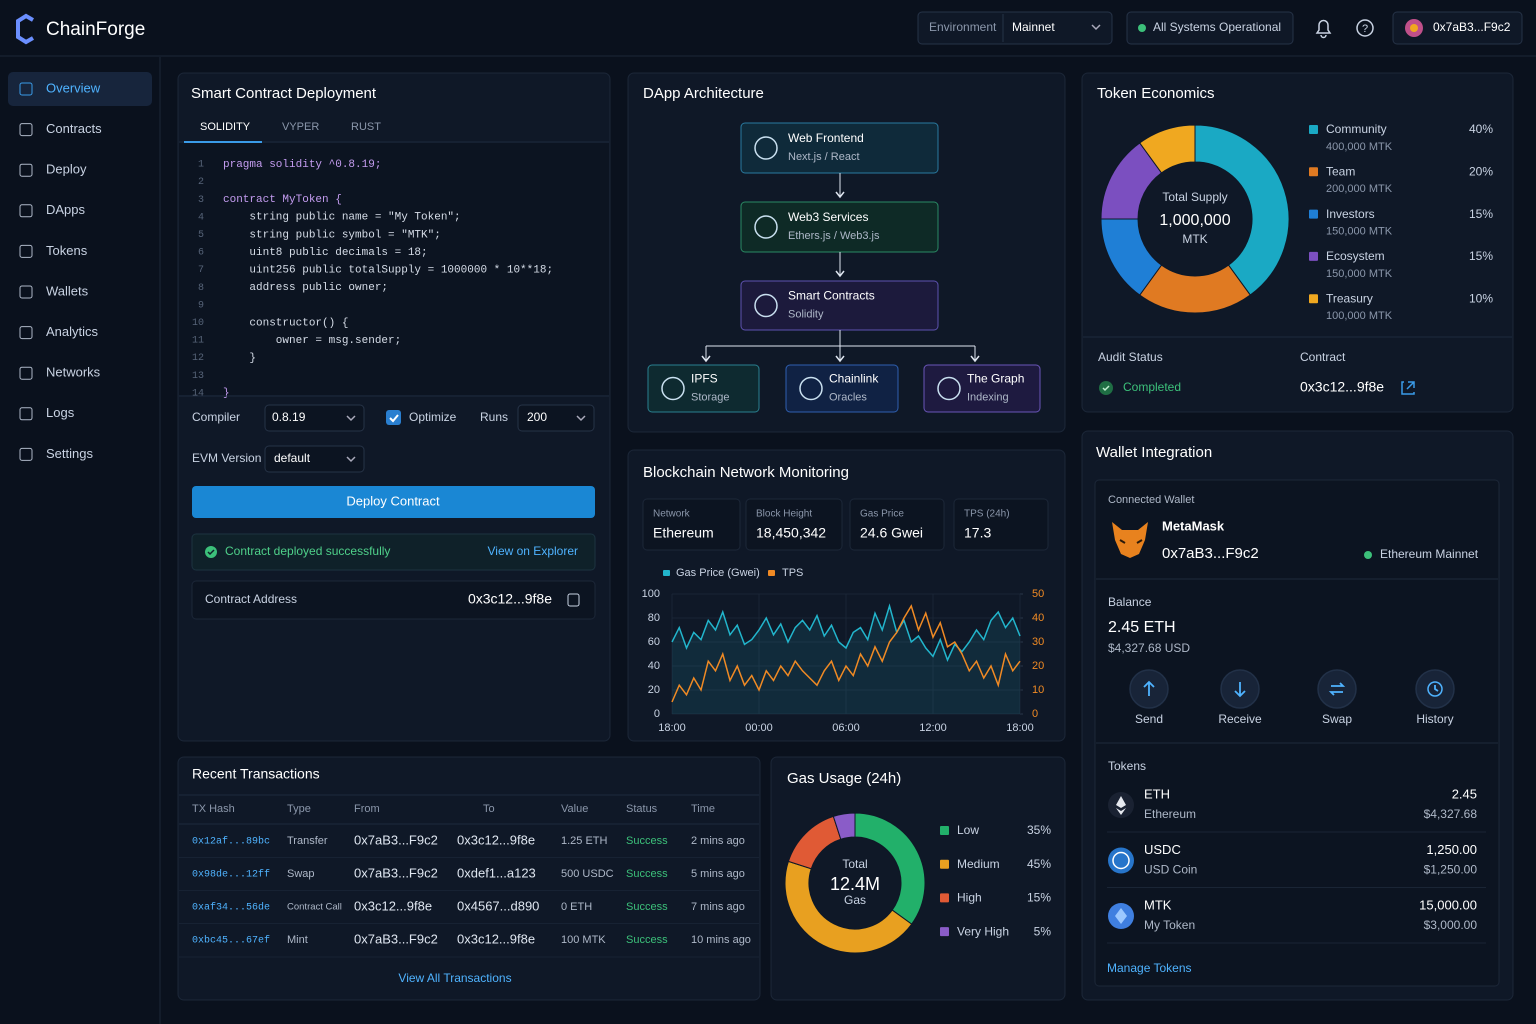 The width and height of the screenshot is (1536, 1024). Describe the element at coordinates (1448, 904) in the screenshot. I see `token-amount: 15,000.00` at that location.